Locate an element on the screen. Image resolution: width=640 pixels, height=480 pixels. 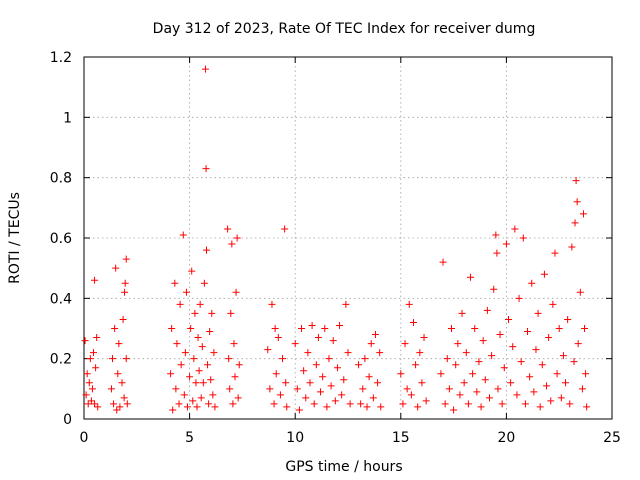
x-tick-label: 5 is located at coordinates (189, 438).